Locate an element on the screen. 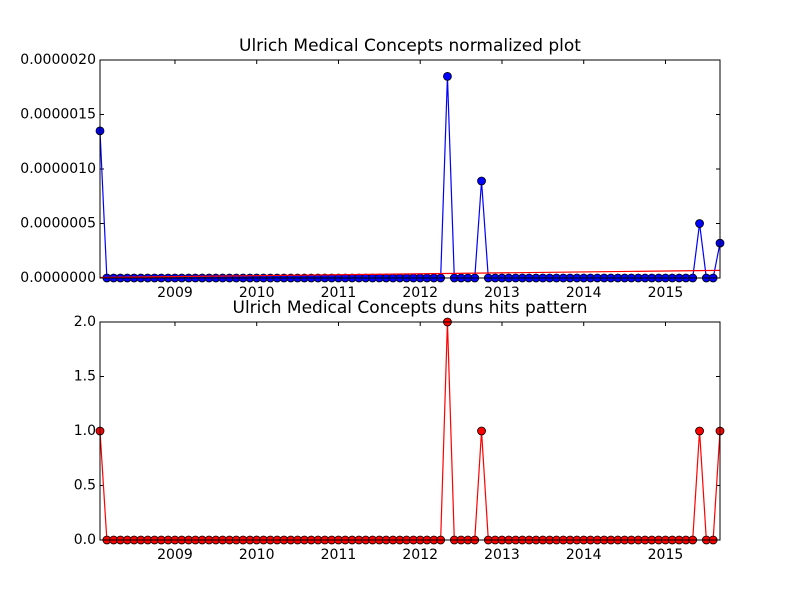  chart-title: Ulrich Medical Concepts normalized plot is located at coordinates (410, 46).